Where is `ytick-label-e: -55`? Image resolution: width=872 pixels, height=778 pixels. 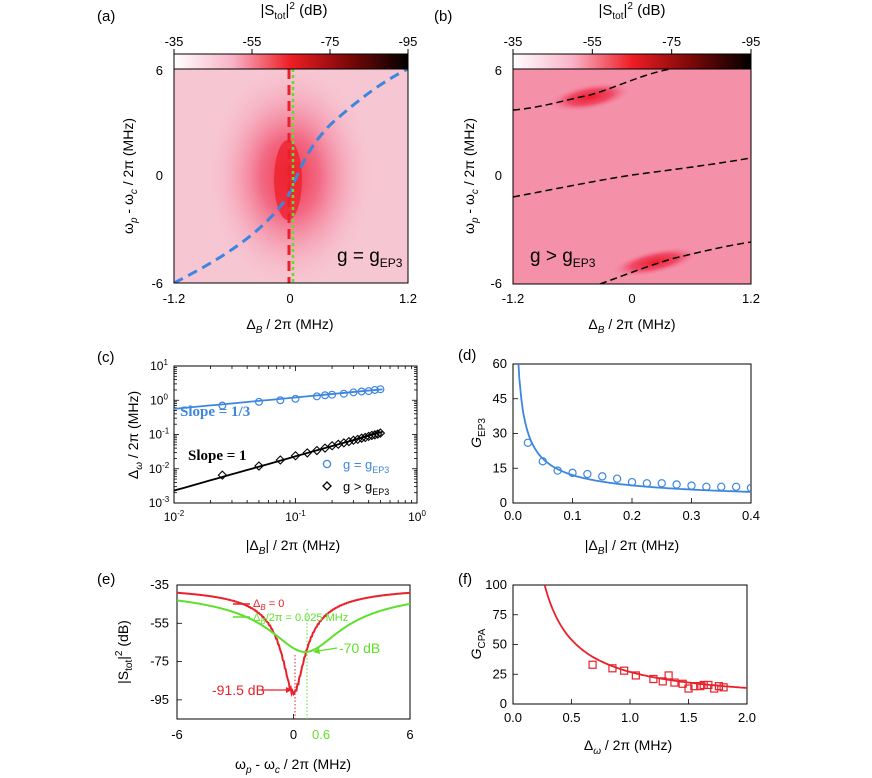
ytick-label-e: -55 is located at coordinates (159, 622).